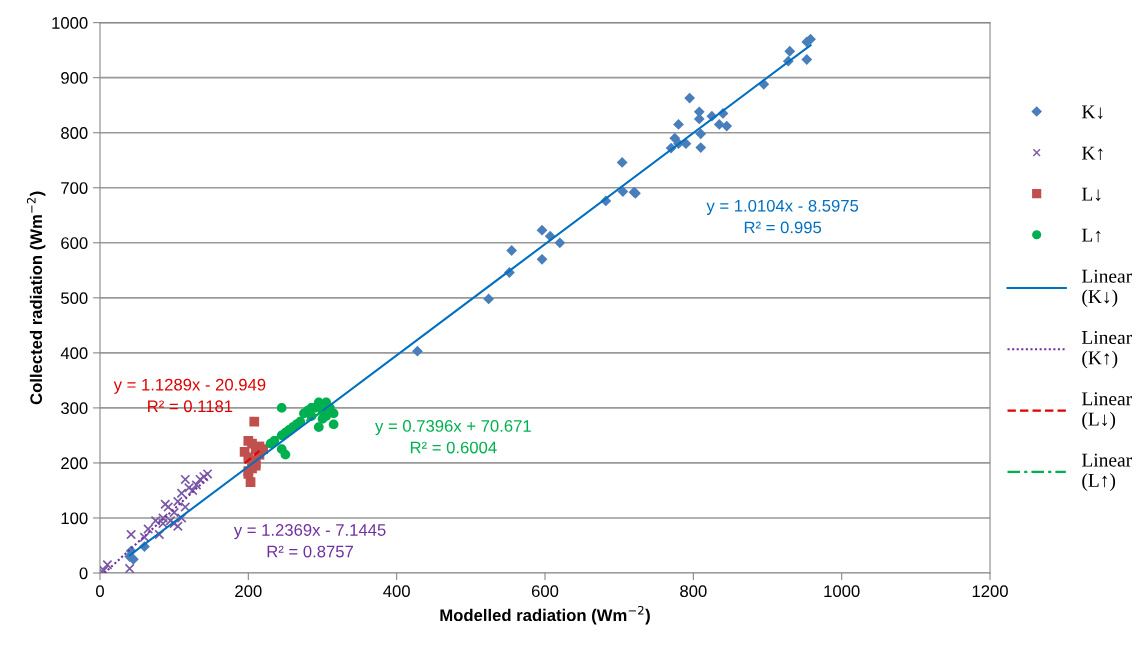  Describe the element at coordinates (74, 78) in the screenshot. I see `y-tick-label: 900` at that location.